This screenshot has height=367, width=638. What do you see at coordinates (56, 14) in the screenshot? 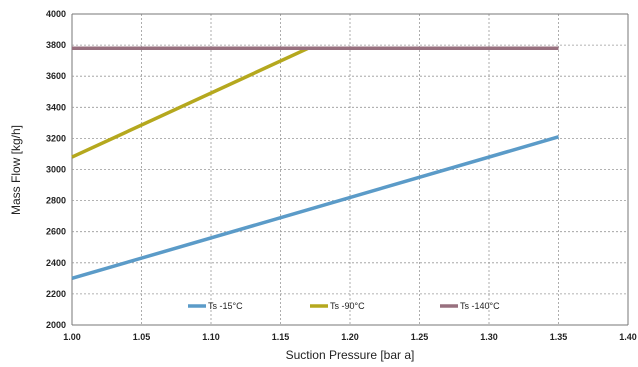
I see `y-tick-label: 4000` at bounding box center [56, 14].